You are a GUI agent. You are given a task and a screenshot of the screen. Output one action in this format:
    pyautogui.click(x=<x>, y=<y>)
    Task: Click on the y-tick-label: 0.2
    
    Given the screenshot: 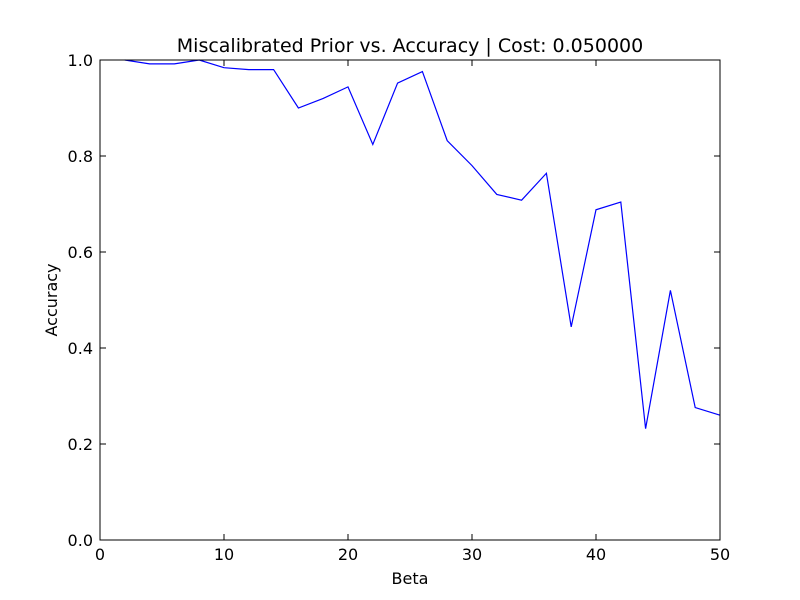 What is the action you would take?
    pyautogui.click(x=80, y=444)
    